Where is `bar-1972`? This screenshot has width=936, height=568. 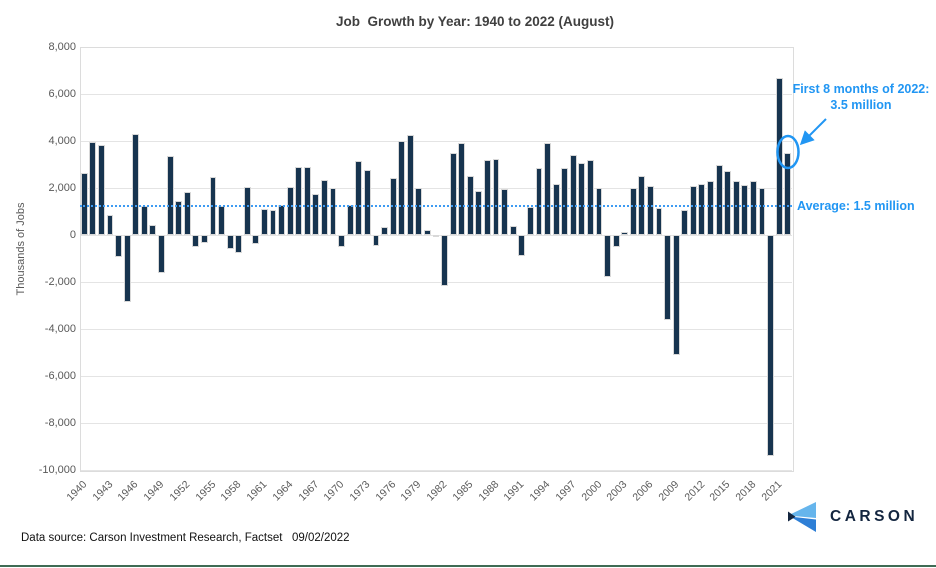
bar-1972 is located at coordinates (359, 197).